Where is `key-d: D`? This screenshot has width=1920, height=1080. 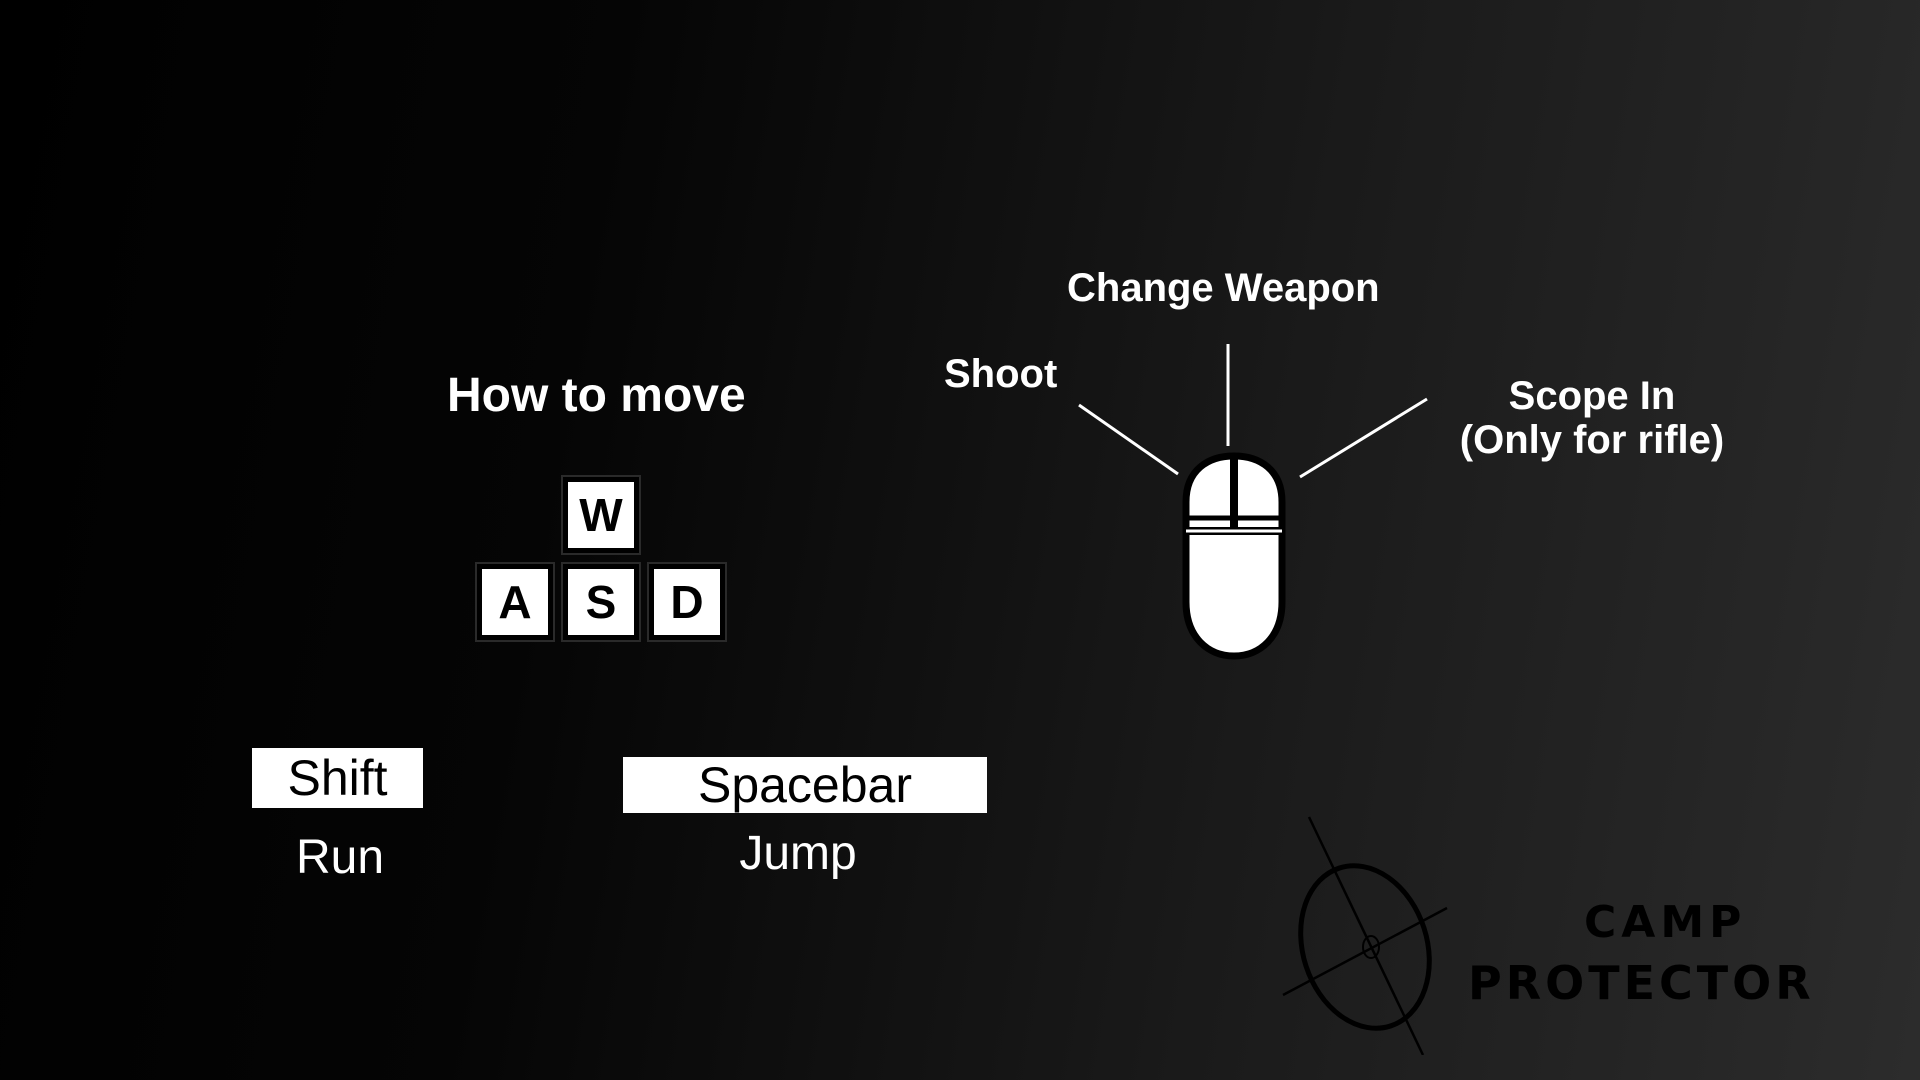
key-d: D is located at coordinates (687, 602).